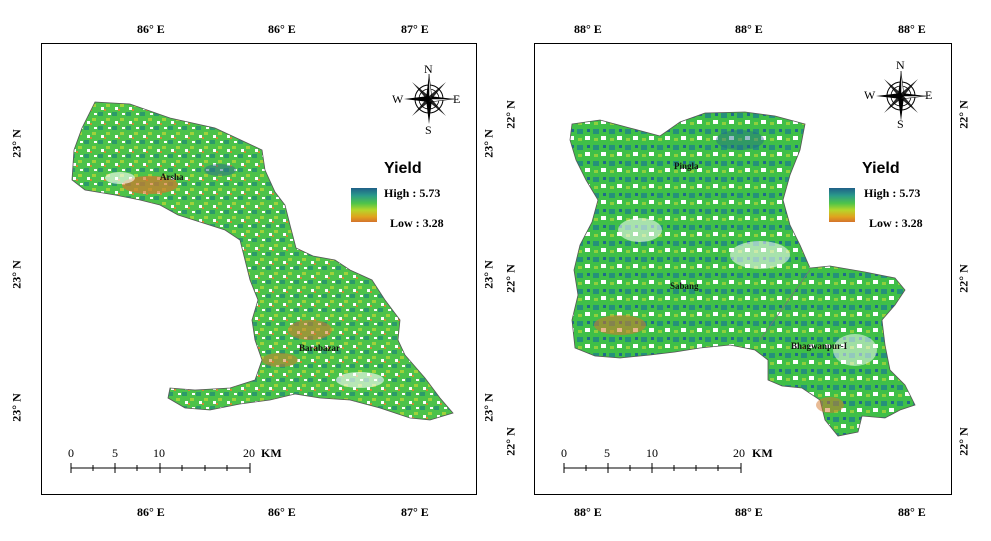 The image size is (991, 541). I want to click on place-label: Pingla, so click(686, 166).